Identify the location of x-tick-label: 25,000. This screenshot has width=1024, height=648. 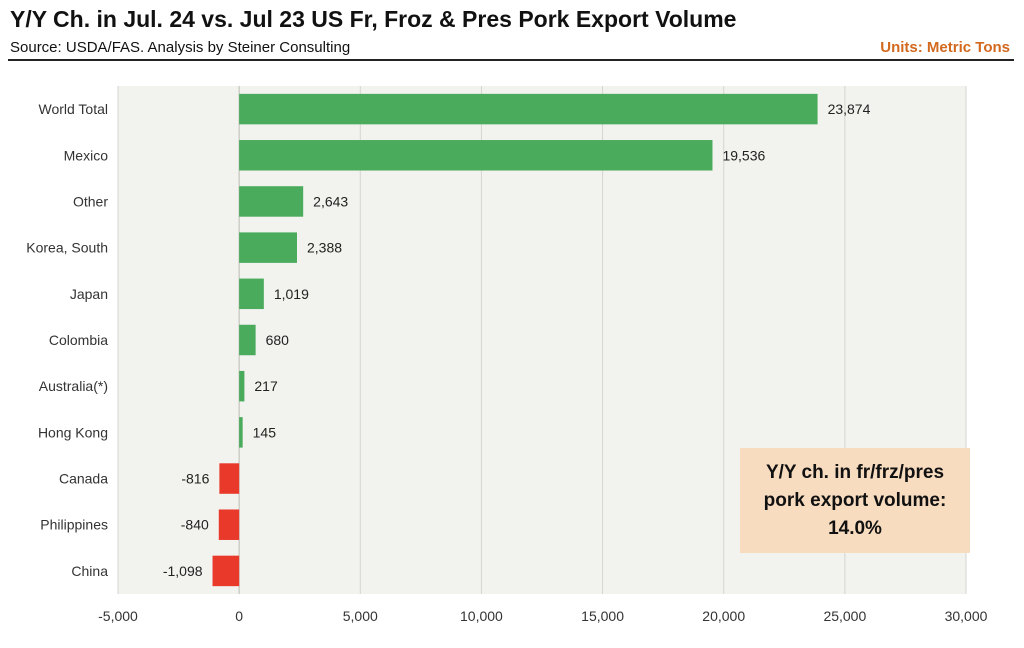
(844, 616).